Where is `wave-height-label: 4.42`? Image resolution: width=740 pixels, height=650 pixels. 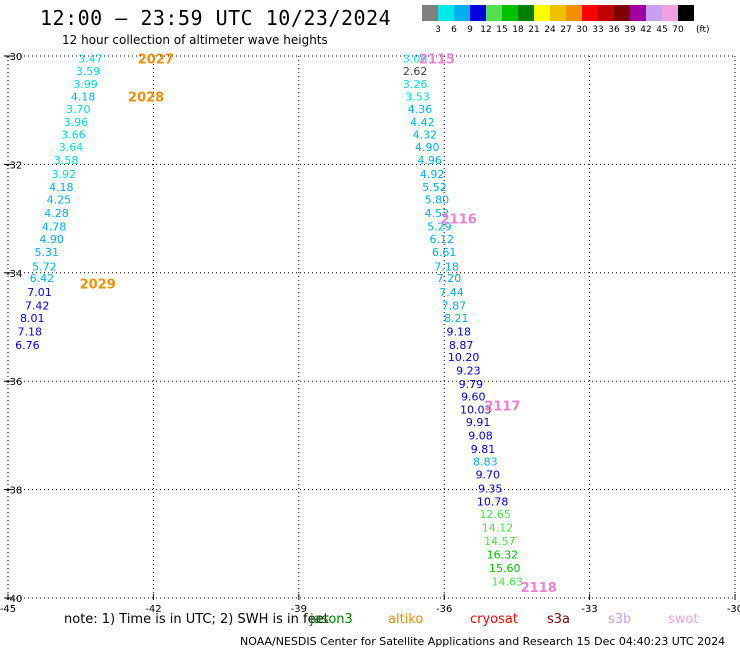 wave-height-label: 4.42 is located at coordinates (422, 122).